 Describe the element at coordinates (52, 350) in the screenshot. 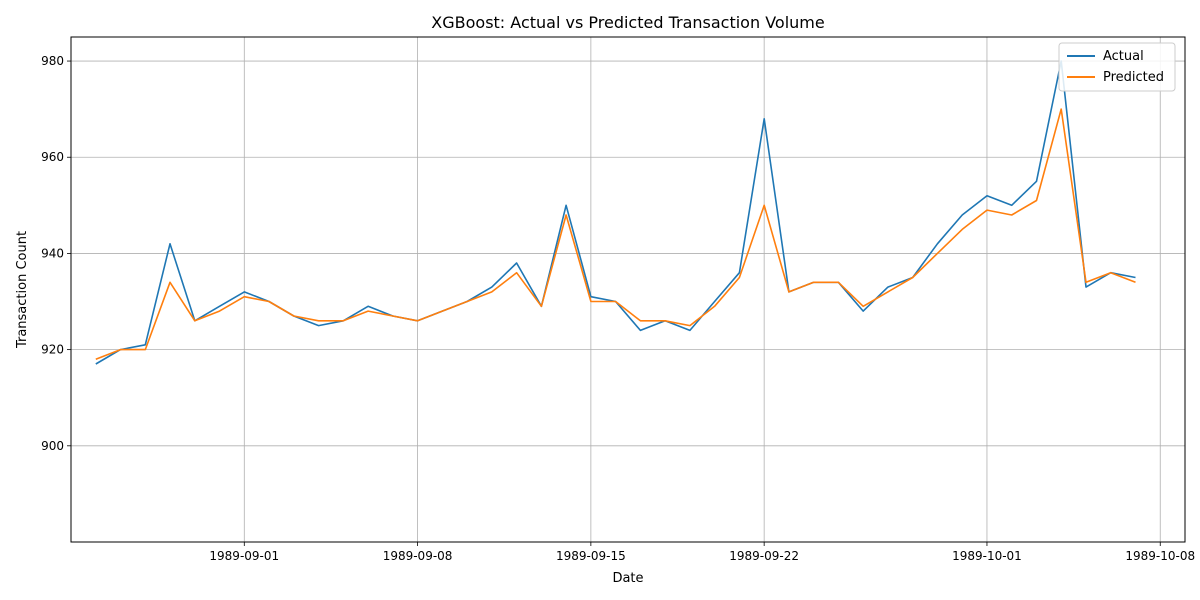

I see `y-tick-label: 920` at that location.